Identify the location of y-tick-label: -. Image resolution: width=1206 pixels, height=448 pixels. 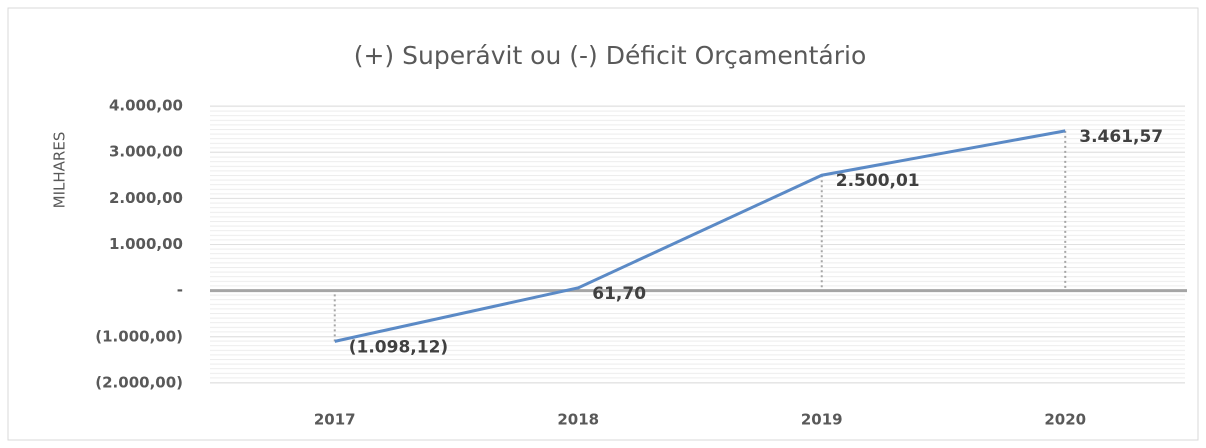
(180, 290).